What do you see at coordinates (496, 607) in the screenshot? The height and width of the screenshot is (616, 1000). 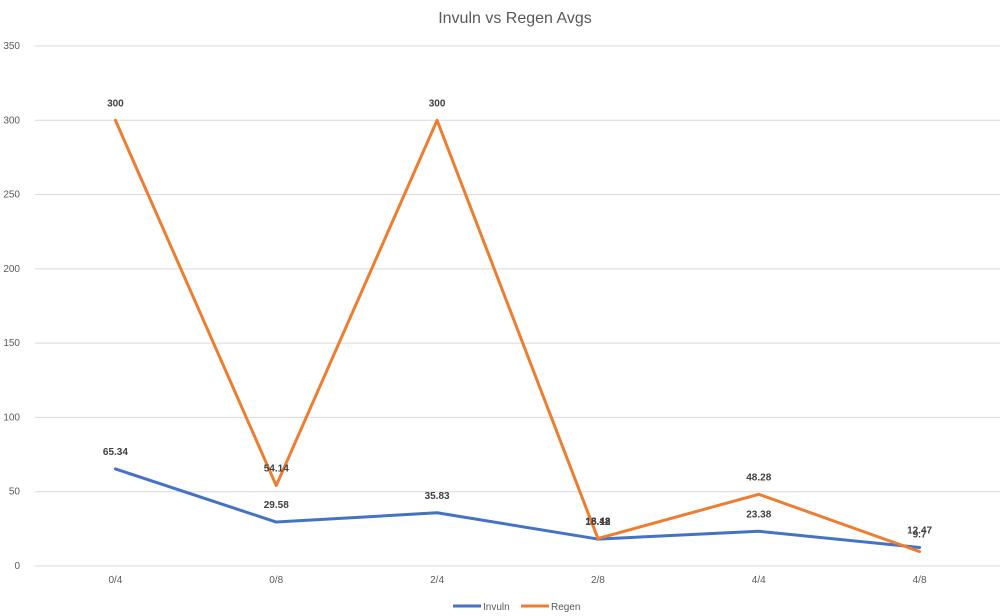 I see `legend-label: Invuln` at bounding box center [496, 607].